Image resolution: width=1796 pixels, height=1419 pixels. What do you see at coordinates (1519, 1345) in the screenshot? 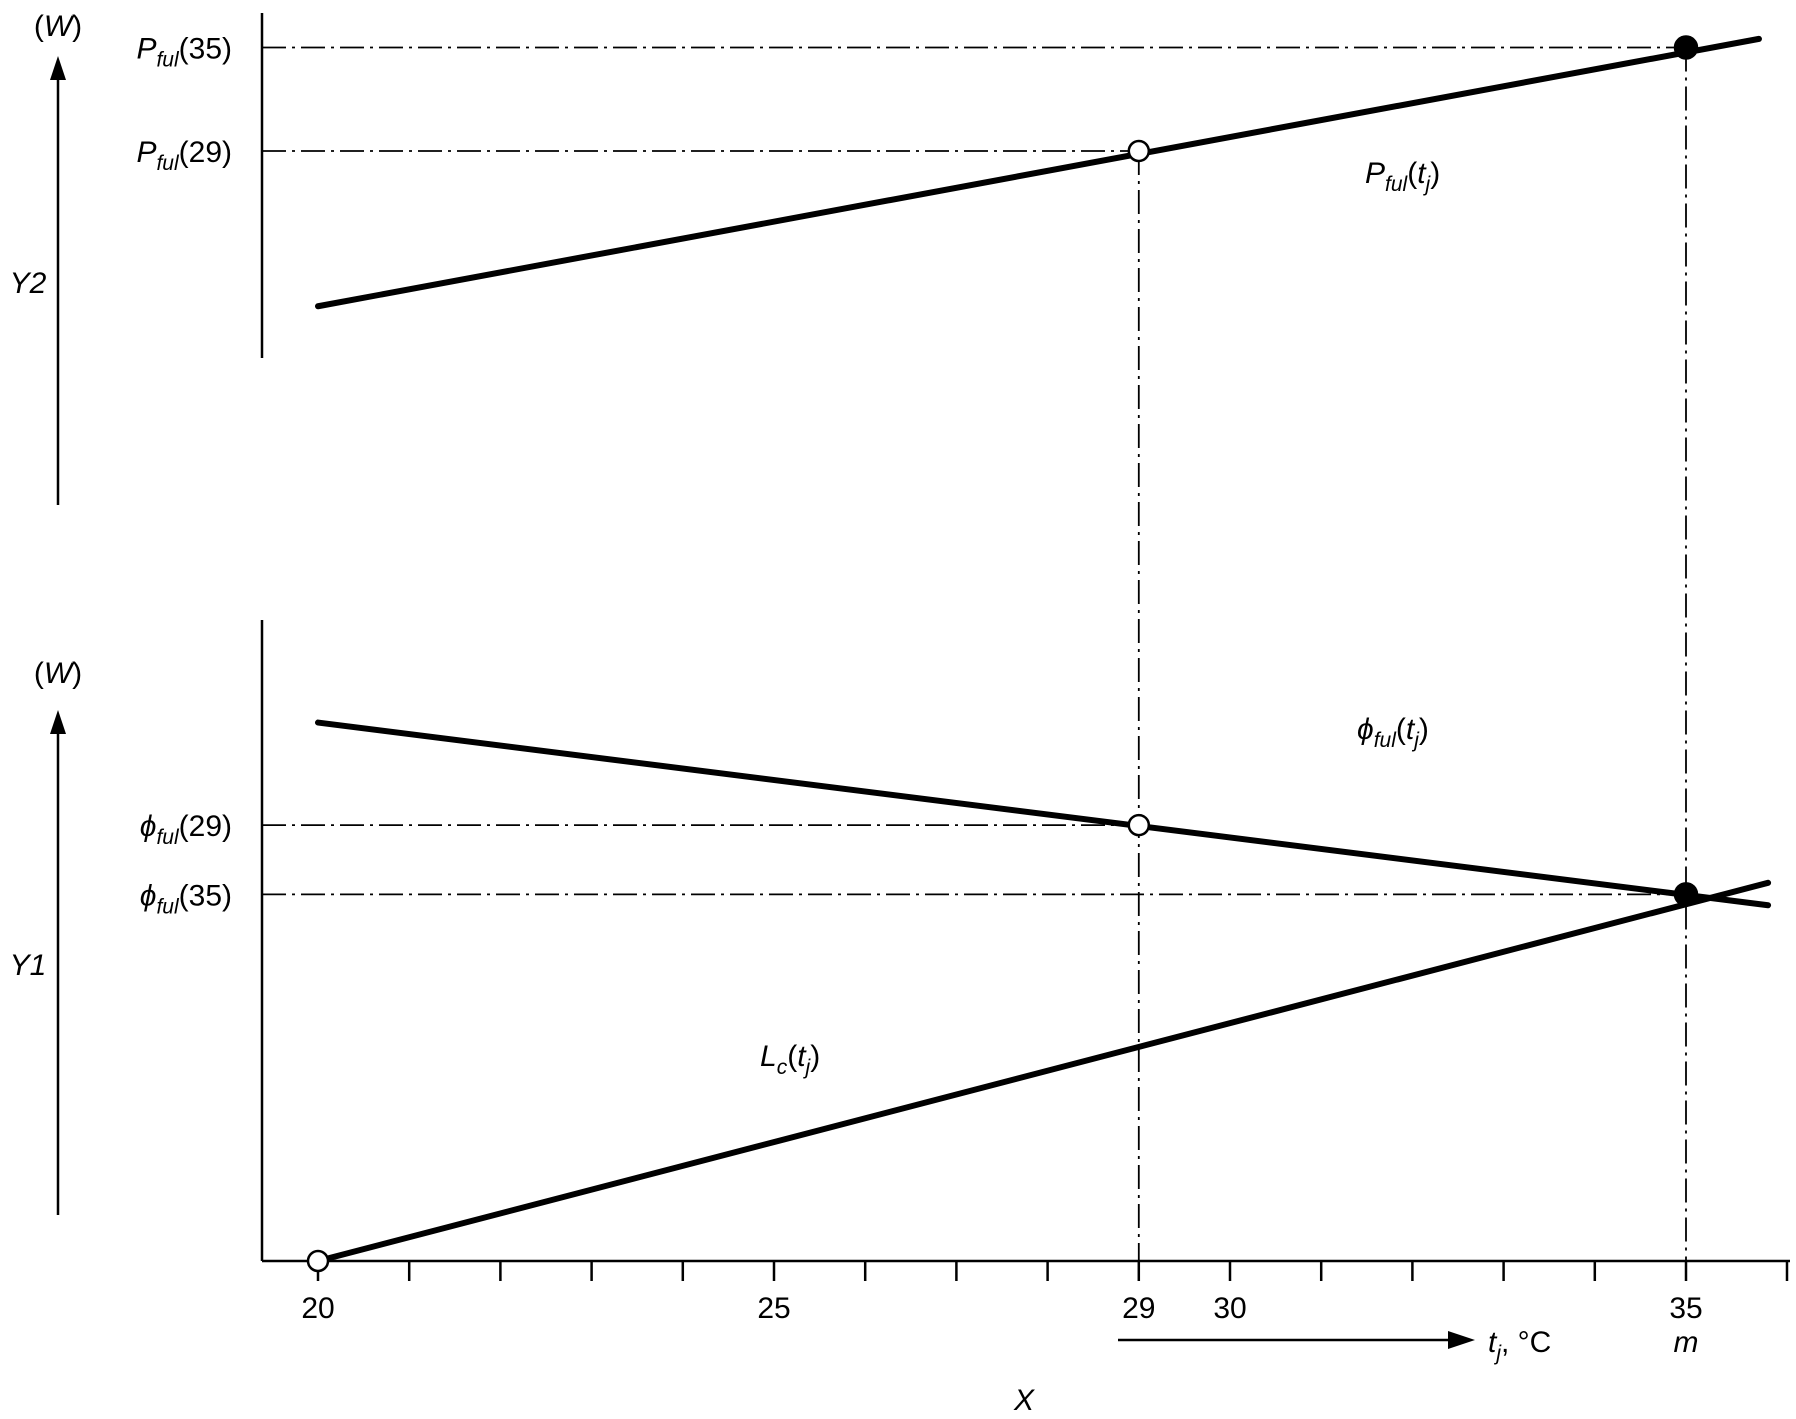
I see `x-axis-label: tj, °C` at bounding box center [1519, 1345].